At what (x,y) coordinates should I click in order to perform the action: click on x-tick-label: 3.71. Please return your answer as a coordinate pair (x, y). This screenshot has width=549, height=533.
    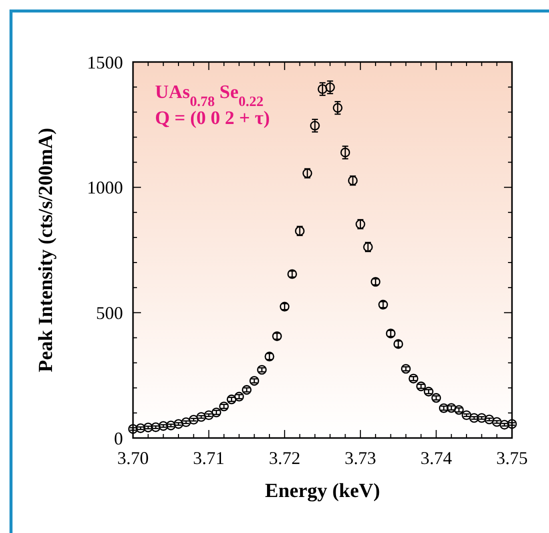
    Looking at the image, I should click on (209, 458).